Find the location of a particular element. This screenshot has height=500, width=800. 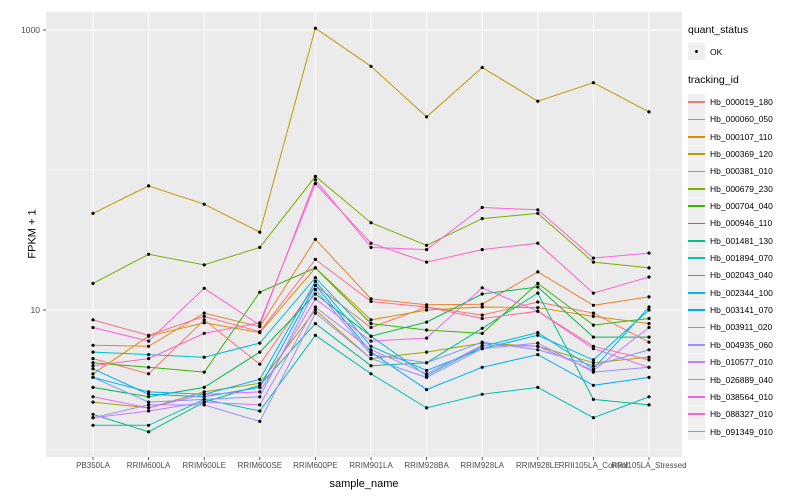

legend-item-Hb_026889_040: Hb_026889_040 is located at coordinates (744, 380).